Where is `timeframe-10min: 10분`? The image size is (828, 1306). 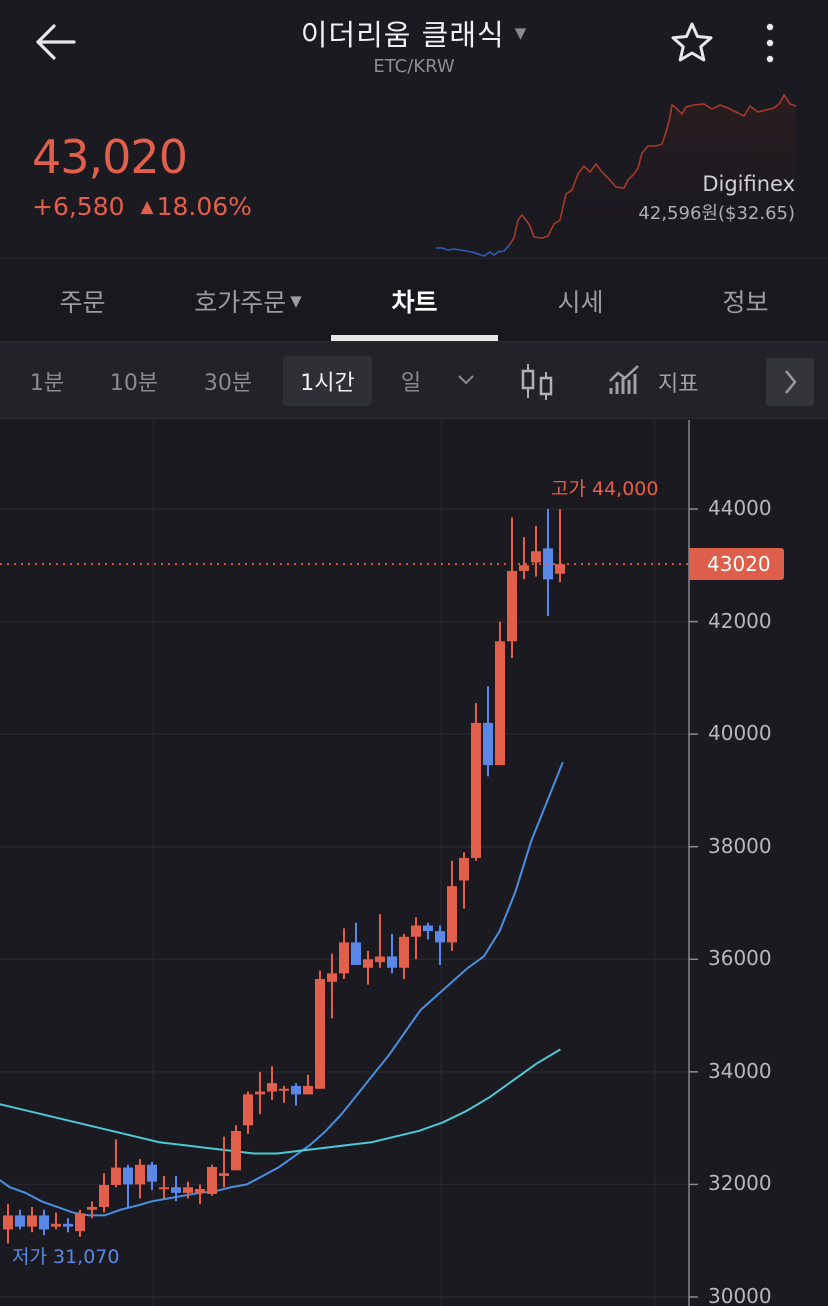 timeframe-10min: 10분 is located at coordinates (134, 381).